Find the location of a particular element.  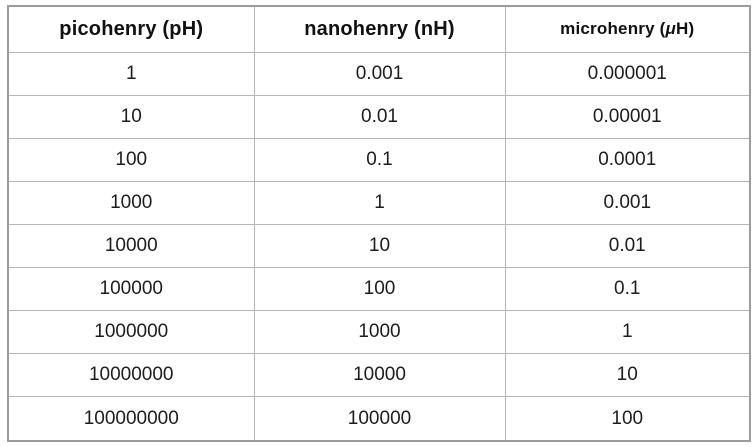

header-text-prefix: microhenry ( is located at coordinates (613, 29).